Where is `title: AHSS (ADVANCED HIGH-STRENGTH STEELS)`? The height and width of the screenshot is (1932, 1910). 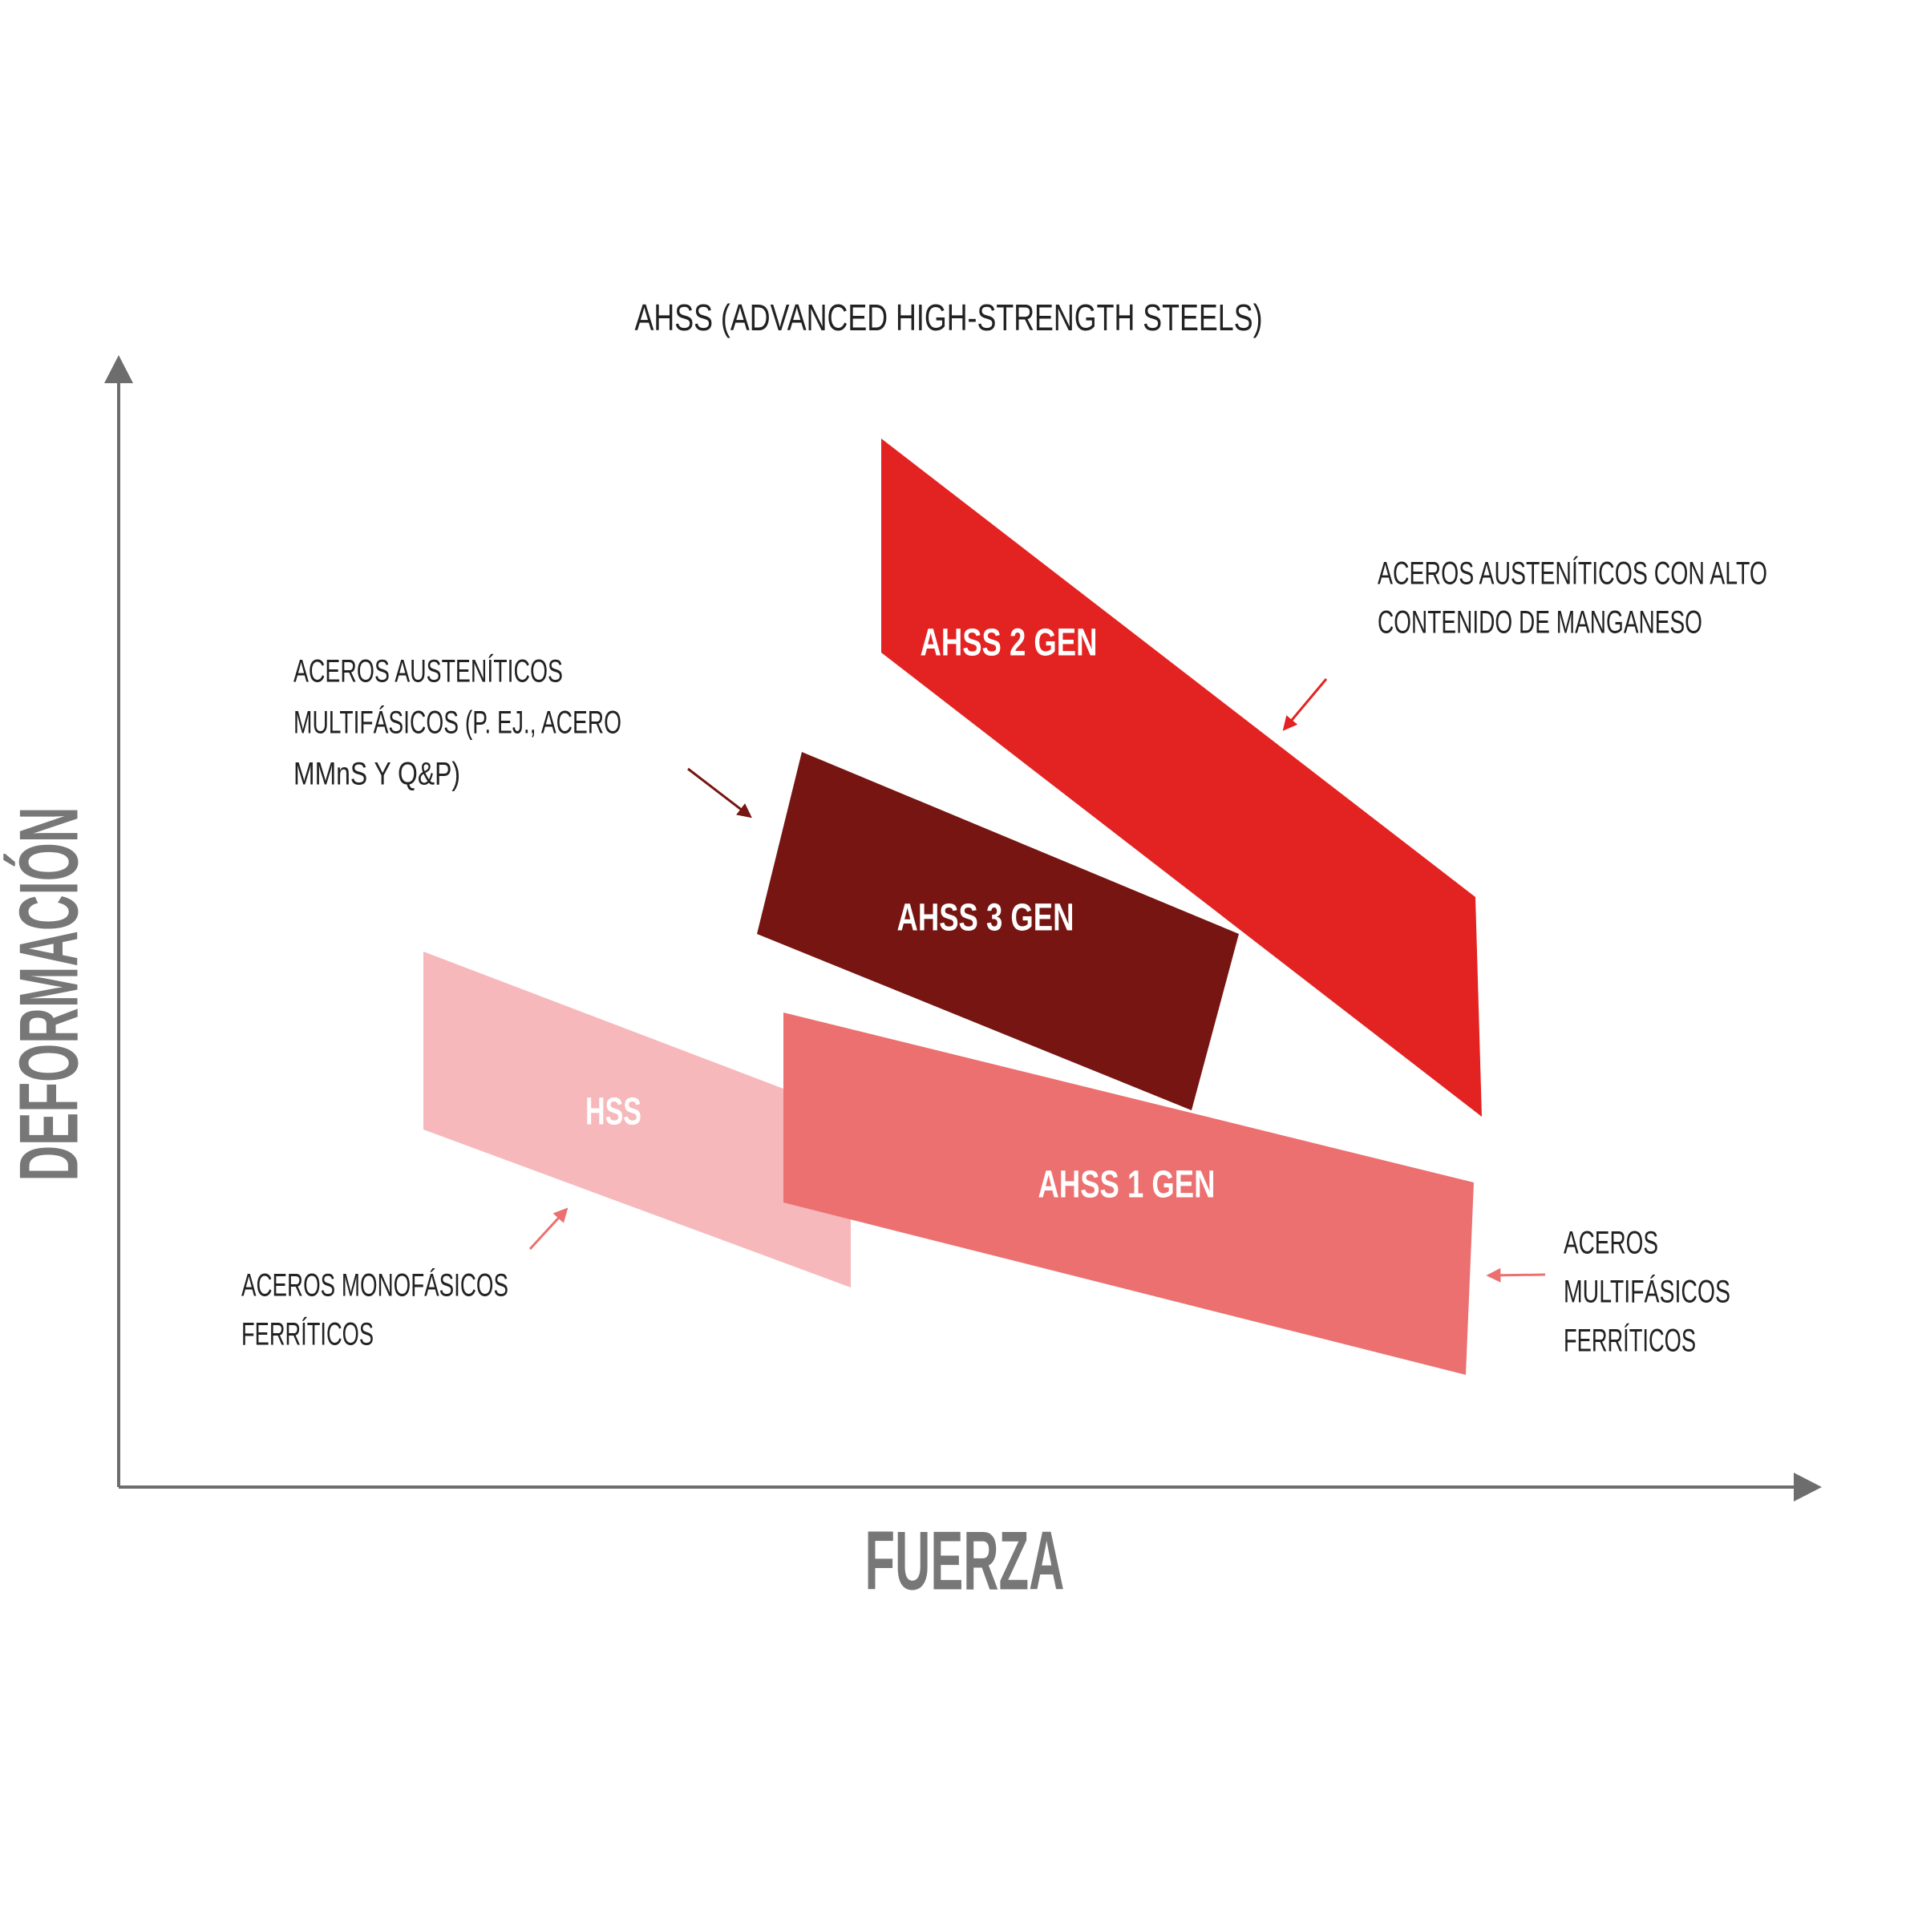 title: AHSS (ADVANCED HIGH-STRENGTH STEELS) is located at coordinates (949, 317).